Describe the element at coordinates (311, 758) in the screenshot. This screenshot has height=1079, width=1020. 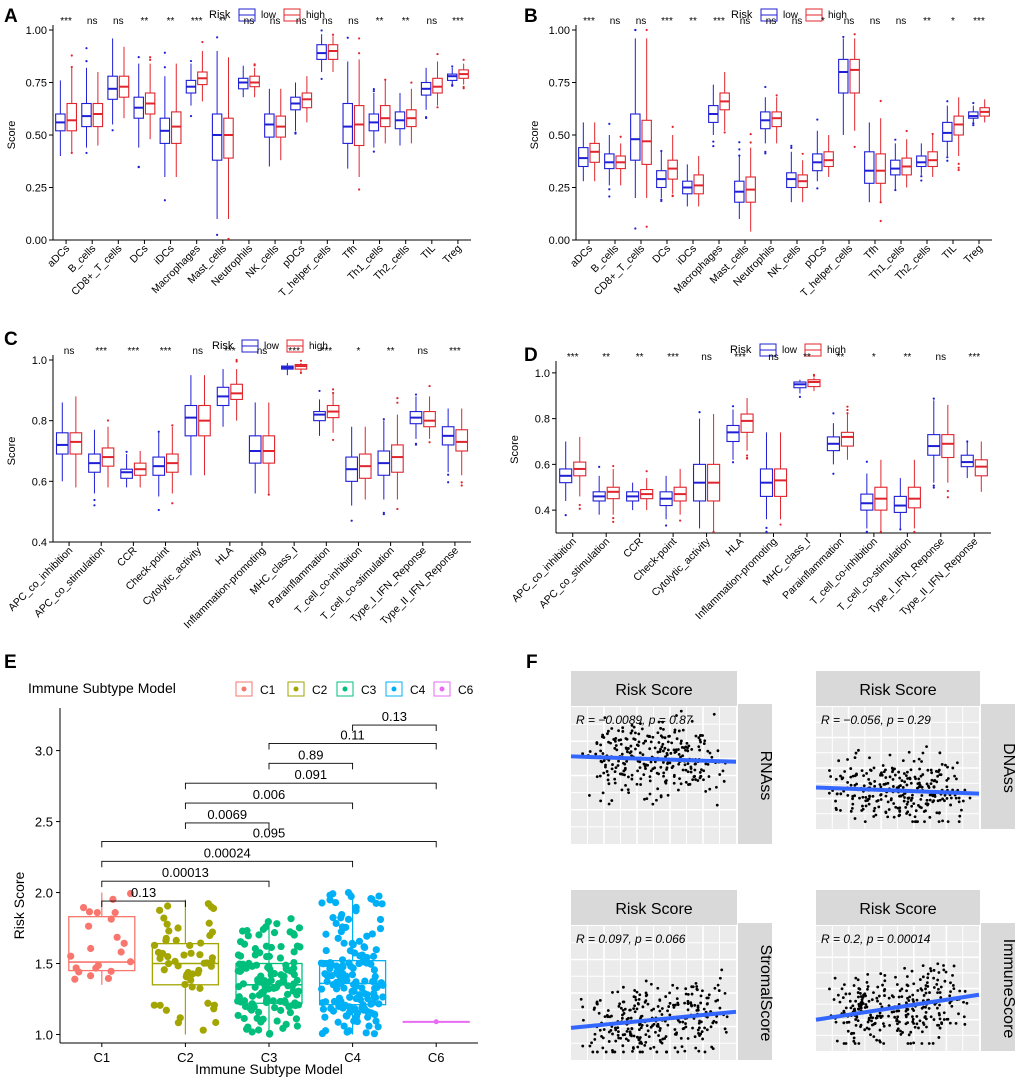
I see `comparison-bracket: 0.89` at that location.